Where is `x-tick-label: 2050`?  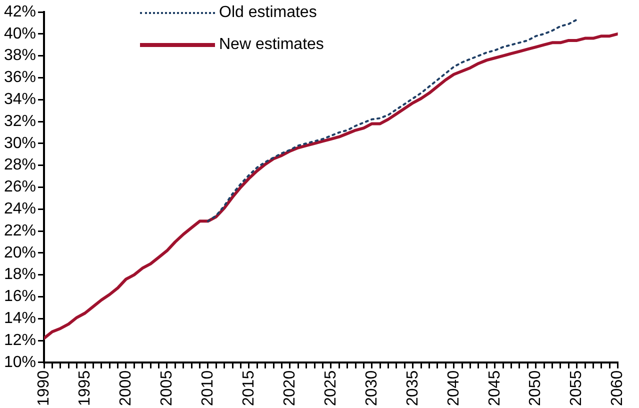
x-tick-label: 2050 is located at coordinates (535, 388).